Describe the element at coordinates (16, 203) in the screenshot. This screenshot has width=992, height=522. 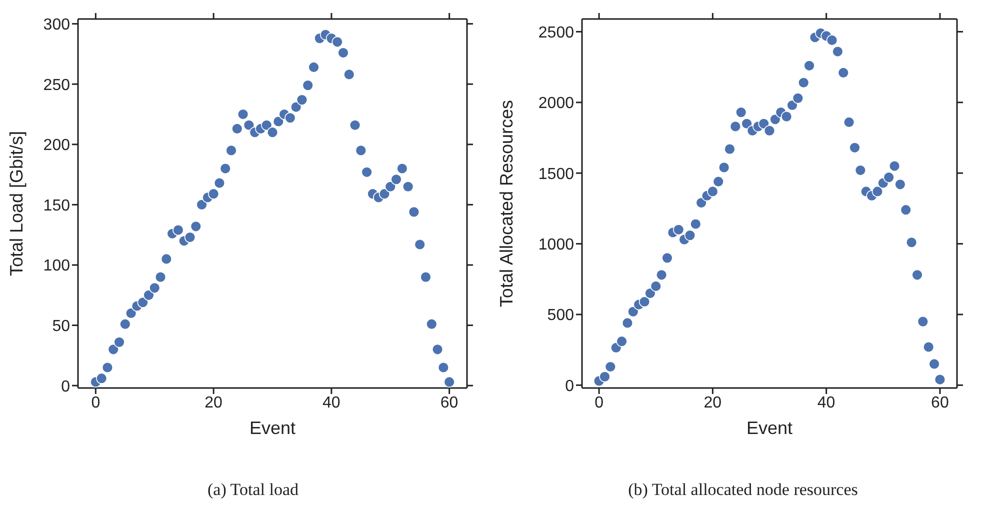
I see `y-axis-title: Total Load [Gbit/s]` at that location.